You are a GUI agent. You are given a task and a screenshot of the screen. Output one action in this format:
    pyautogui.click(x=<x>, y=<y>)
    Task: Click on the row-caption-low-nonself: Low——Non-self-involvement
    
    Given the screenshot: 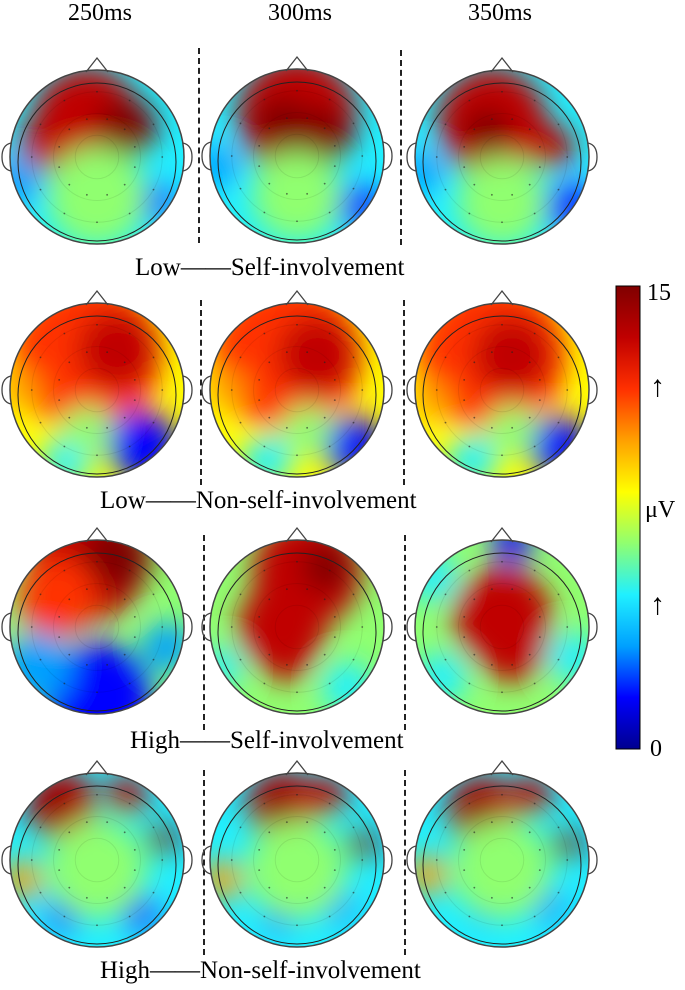 What is the action you would take?
    pyautogui.click(x=258, y=500)
    